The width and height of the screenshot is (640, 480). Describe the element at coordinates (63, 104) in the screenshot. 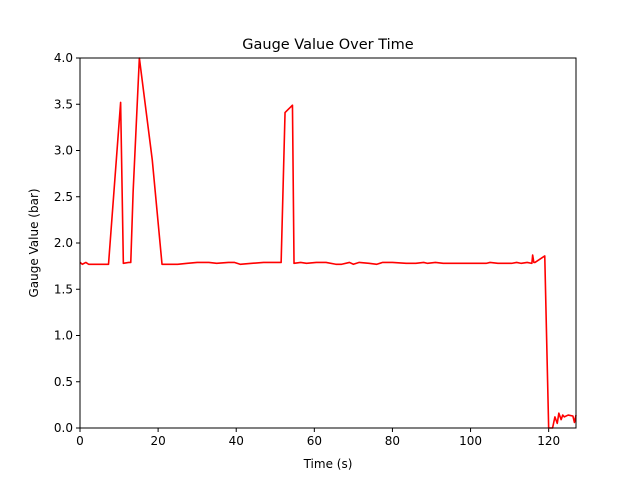

I see `y-tick-label: 3.5` at that location.